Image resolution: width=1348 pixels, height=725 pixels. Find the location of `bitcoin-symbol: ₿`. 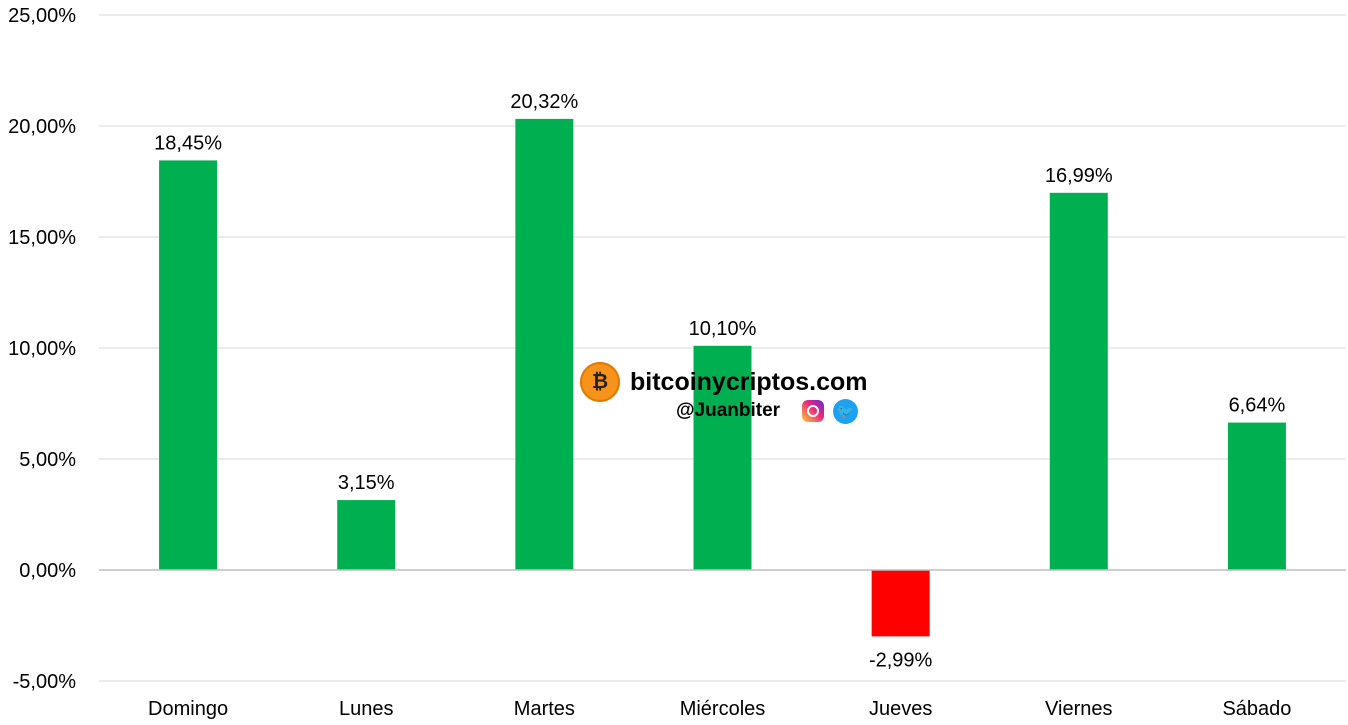

bitcoin-symbol: ₿ is located at coordinates (600, 382).